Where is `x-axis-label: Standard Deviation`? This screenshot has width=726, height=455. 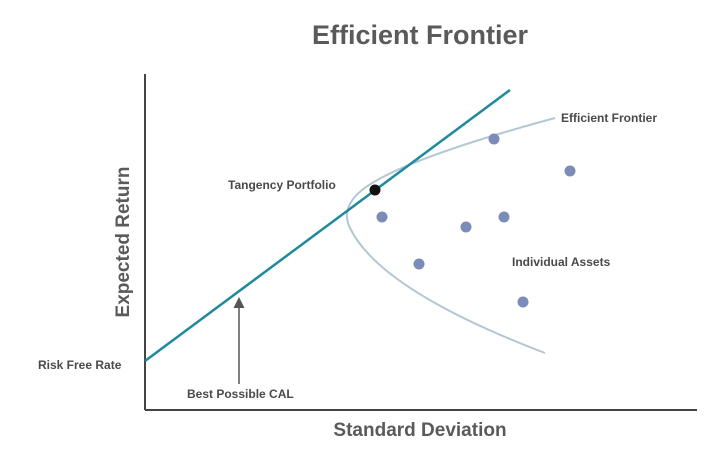 x-axis-label: Standard Deviation is located at coordinates (419, 430).